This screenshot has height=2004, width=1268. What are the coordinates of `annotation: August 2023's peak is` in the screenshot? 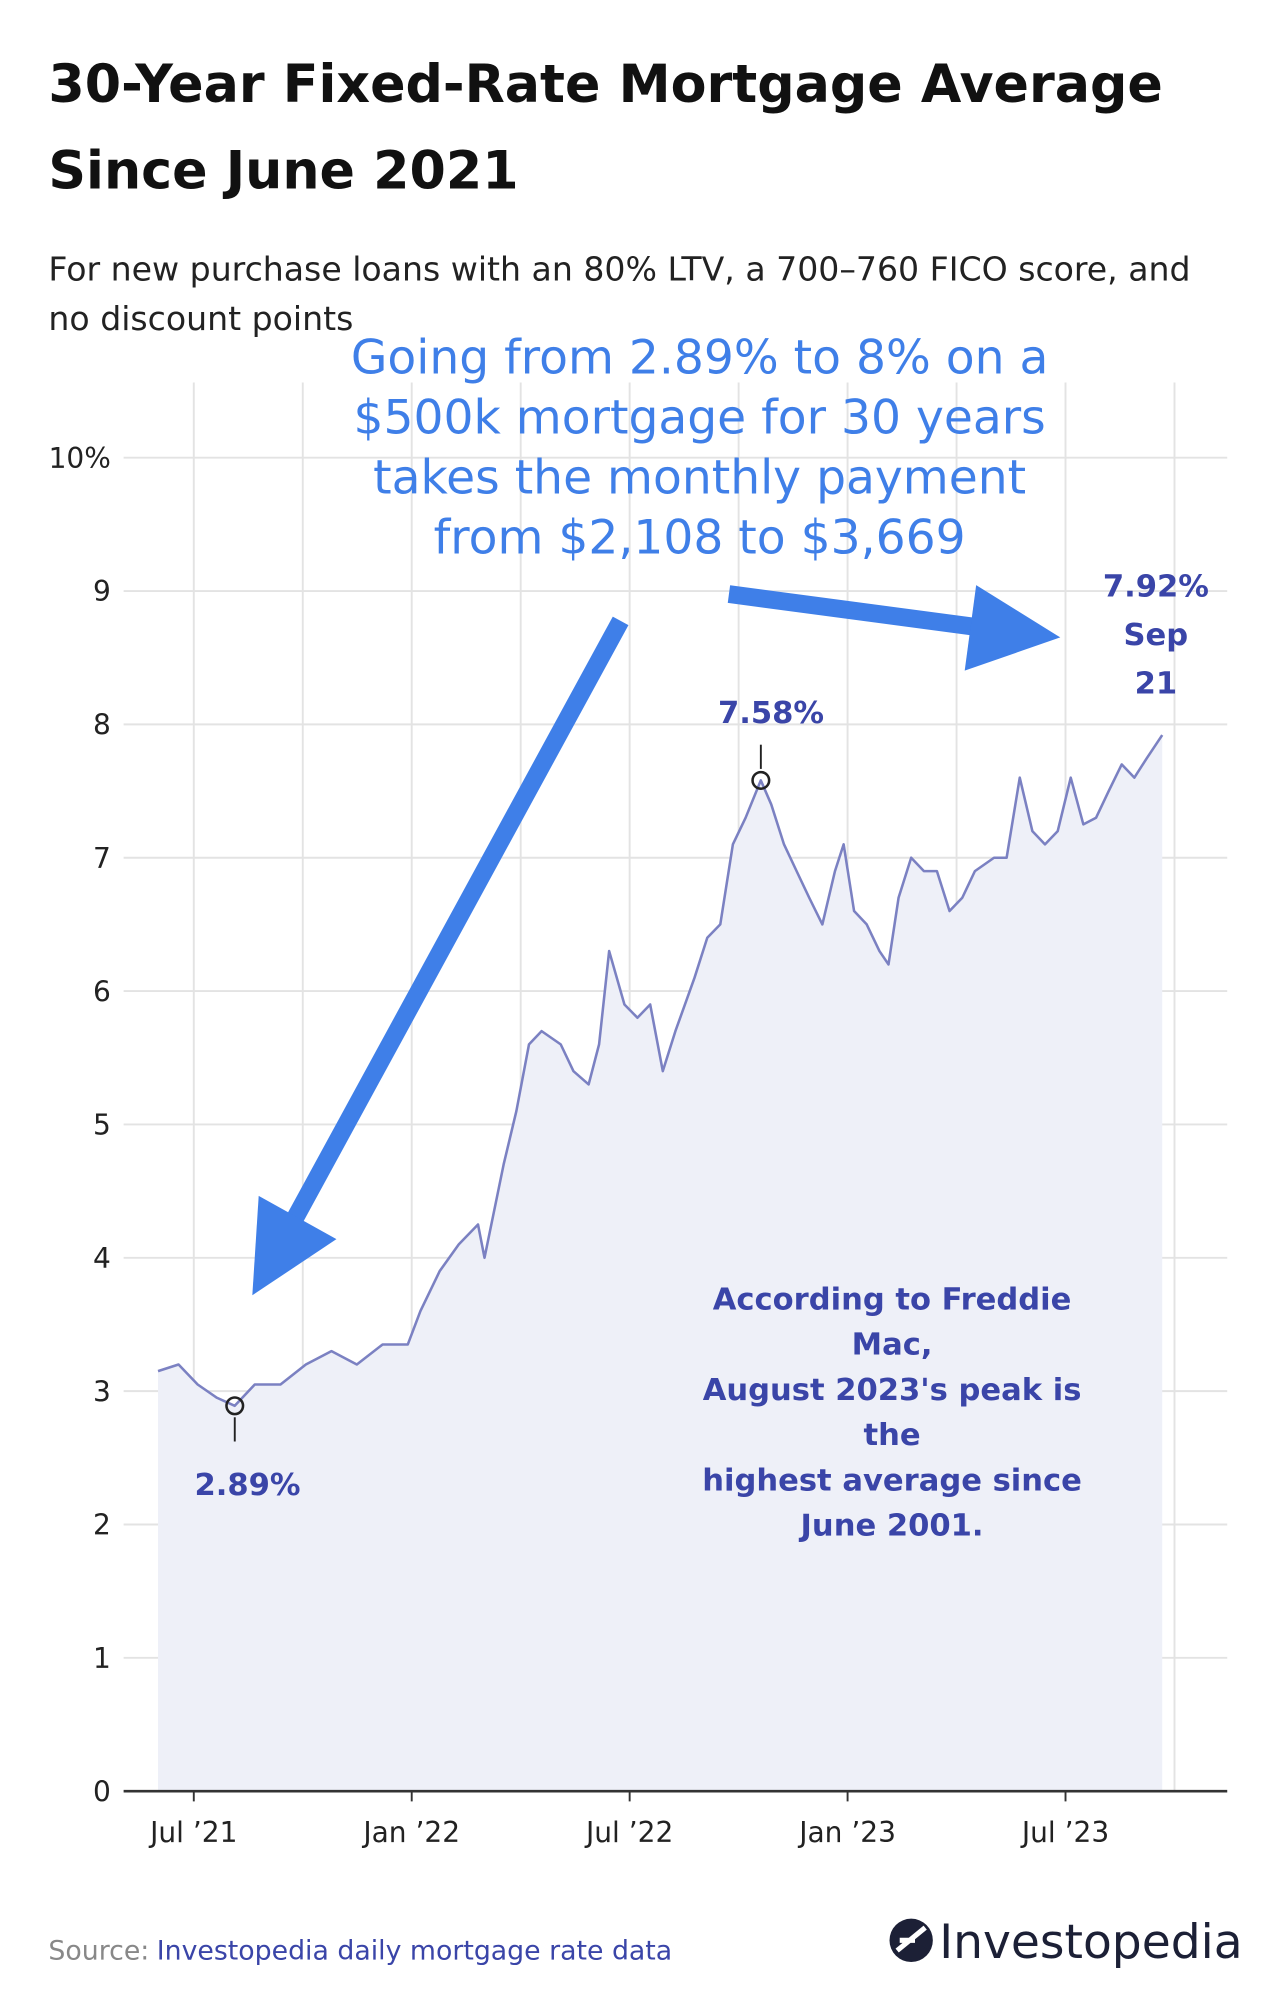 It's located at (892, 1390).